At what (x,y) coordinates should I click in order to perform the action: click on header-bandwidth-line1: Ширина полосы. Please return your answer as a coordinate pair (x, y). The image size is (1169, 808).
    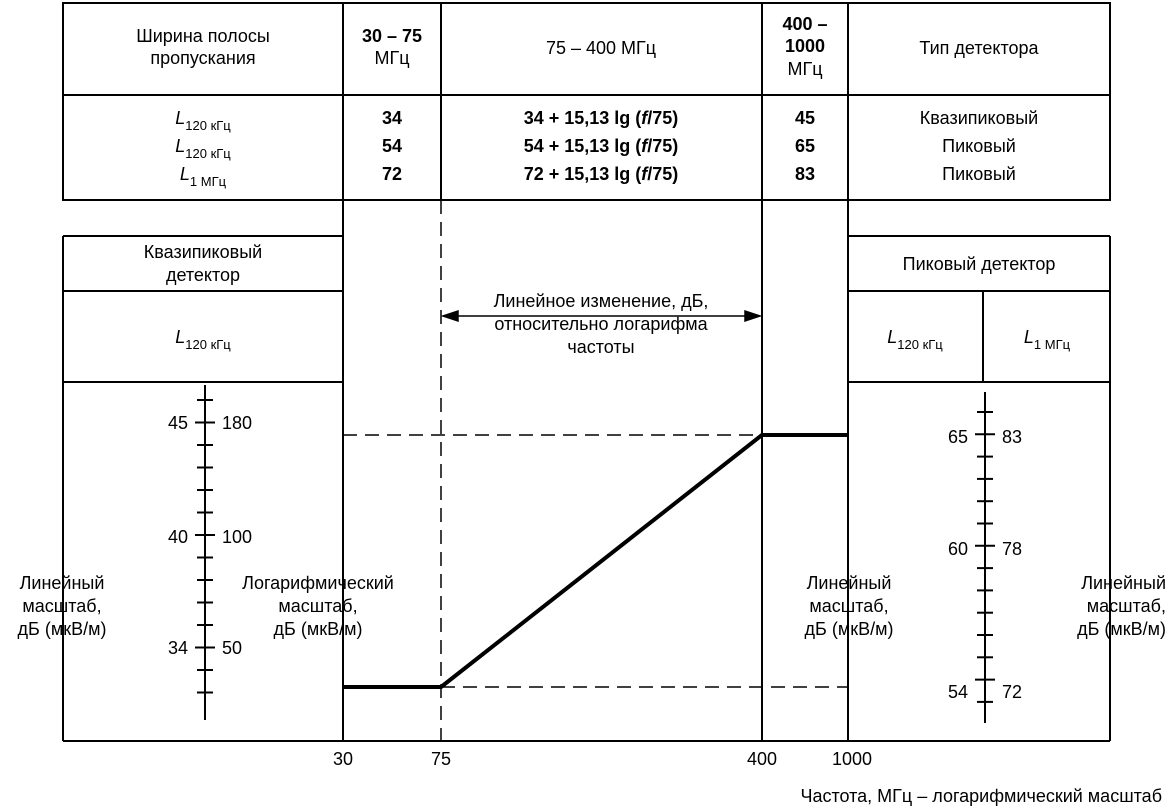
    Looking at the image, I should click on (203, 36).